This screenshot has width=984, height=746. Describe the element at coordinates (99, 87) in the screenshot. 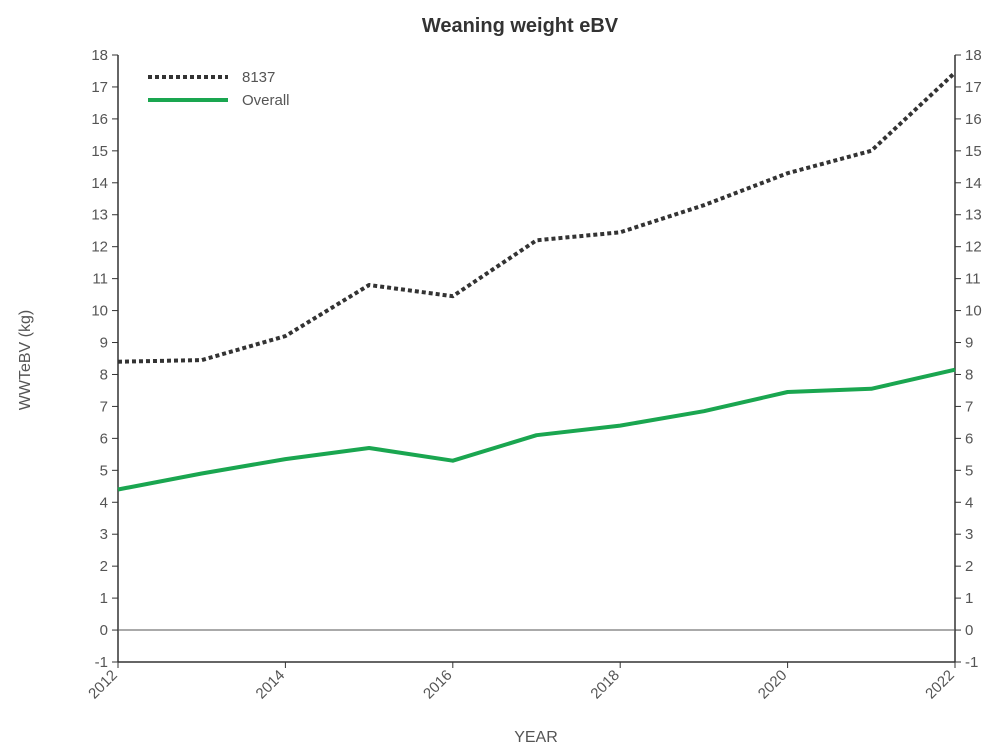

I see `y-tick-label-left: 17` at that location.